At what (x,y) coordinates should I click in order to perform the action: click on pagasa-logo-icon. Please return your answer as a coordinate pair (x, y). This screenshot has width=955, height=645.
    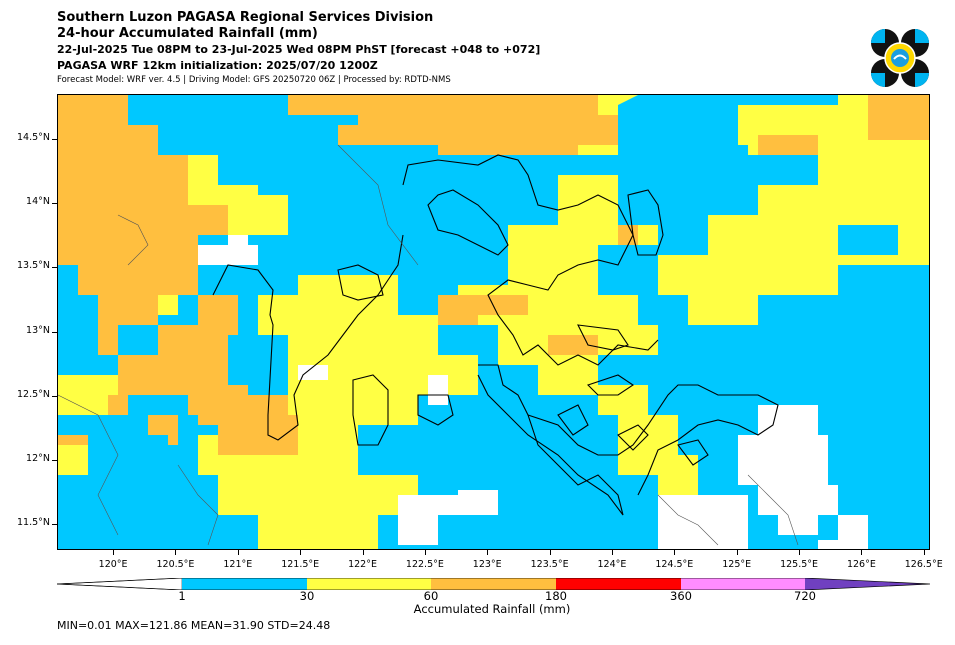
    Looking at the image, I should click on (900, 58).